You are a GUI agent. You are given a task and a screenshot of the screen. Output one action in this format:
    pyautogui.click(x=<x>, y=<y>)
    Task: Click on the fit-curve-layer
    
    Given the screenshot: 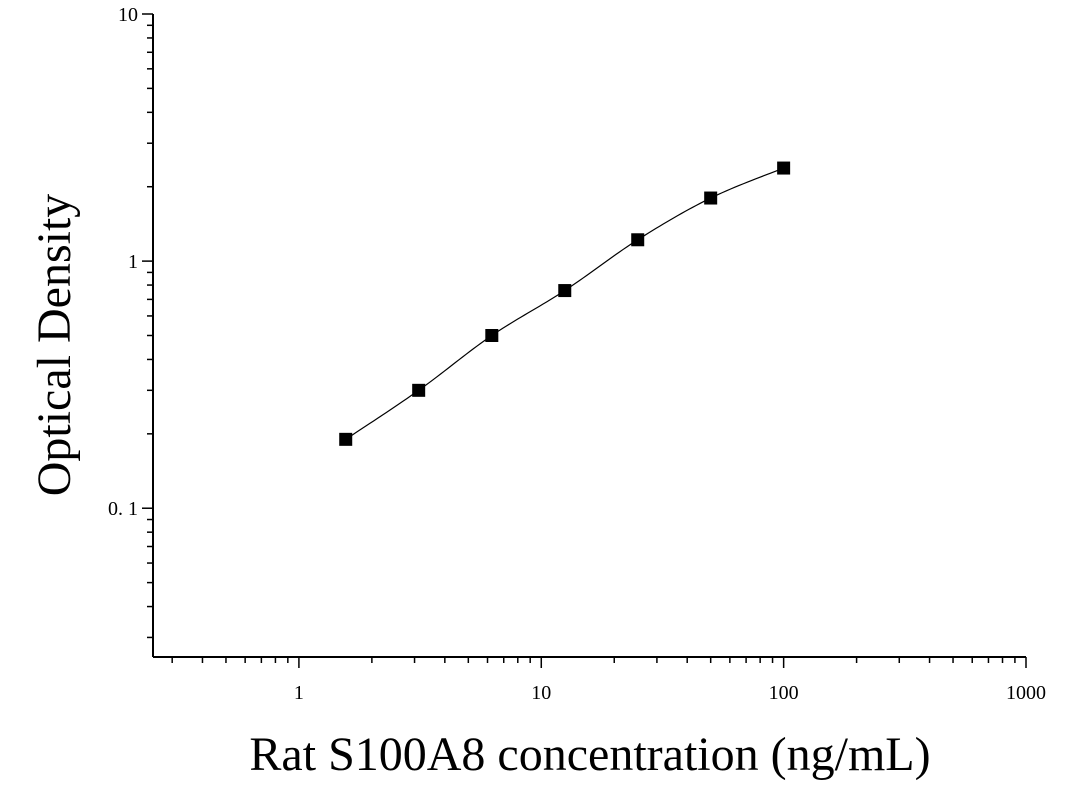 What is the action you would take?
    pyautogui.click(x=564, y=303)
    